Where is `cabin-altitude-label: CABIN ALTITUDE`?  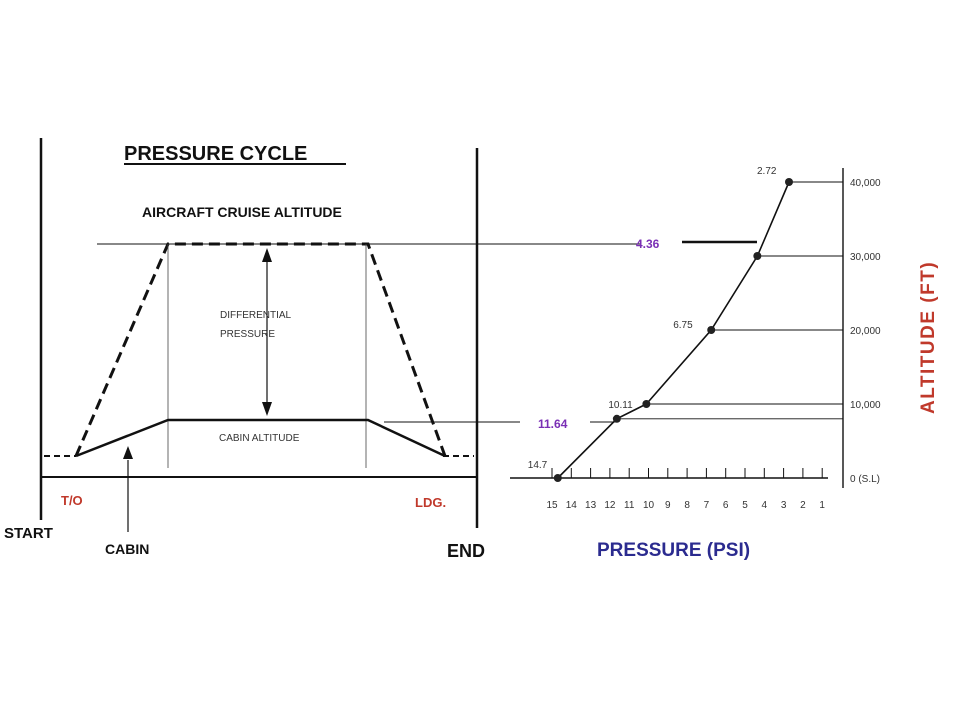
cabin-altitude-label: CABIN ALTITUDE is located at coordinates (259, 438).